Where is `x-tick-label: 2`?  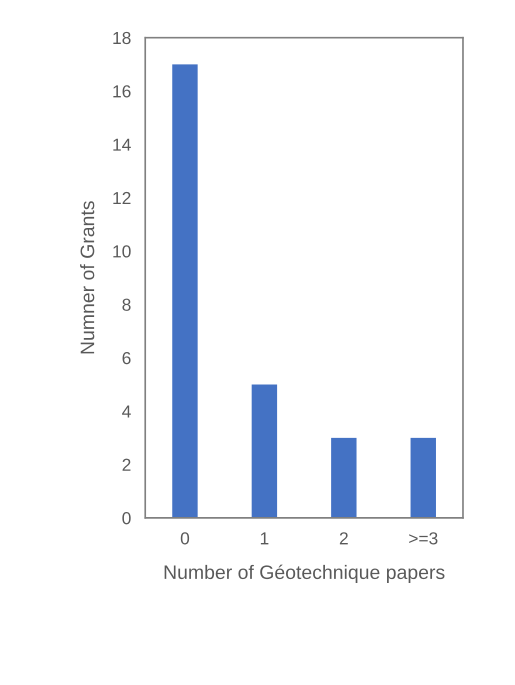
x-tick-label: 2 is located at coordinates (344, 538).